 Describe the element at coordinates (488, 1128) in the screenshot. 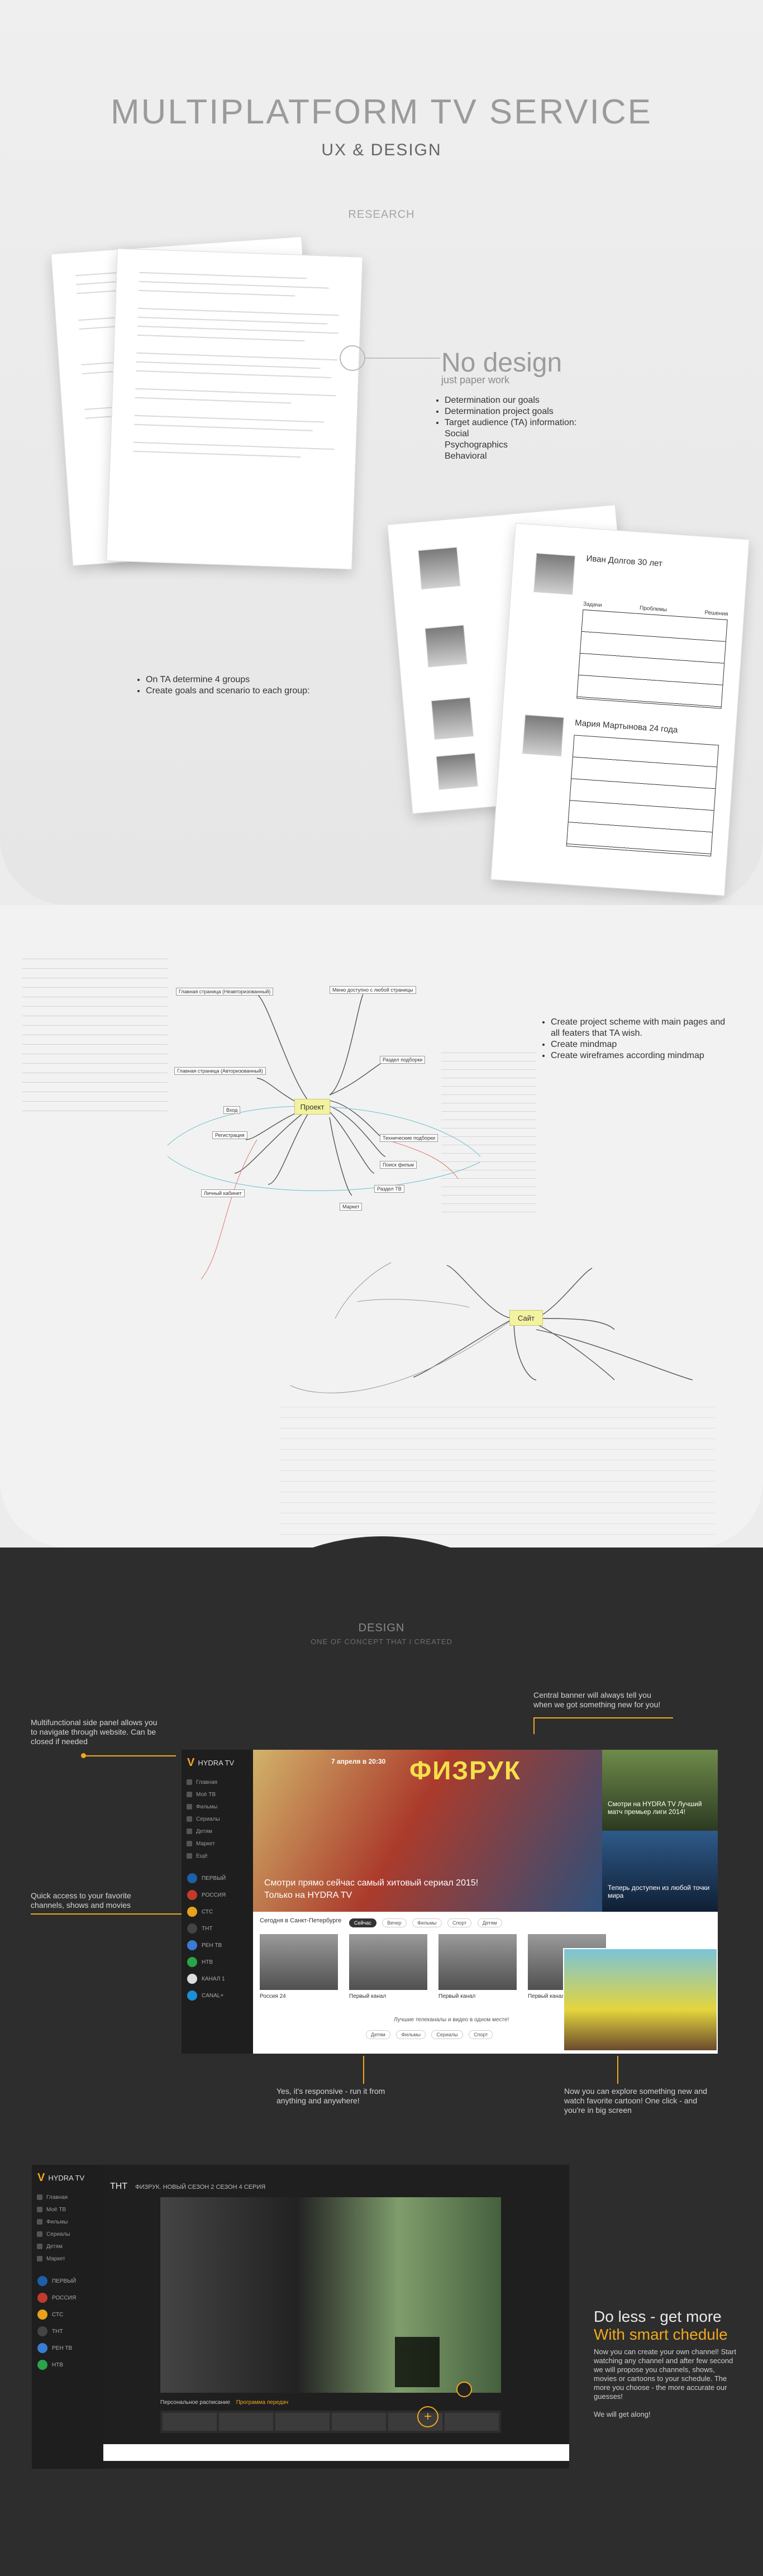

I see `mindmap-leaves` at that location.